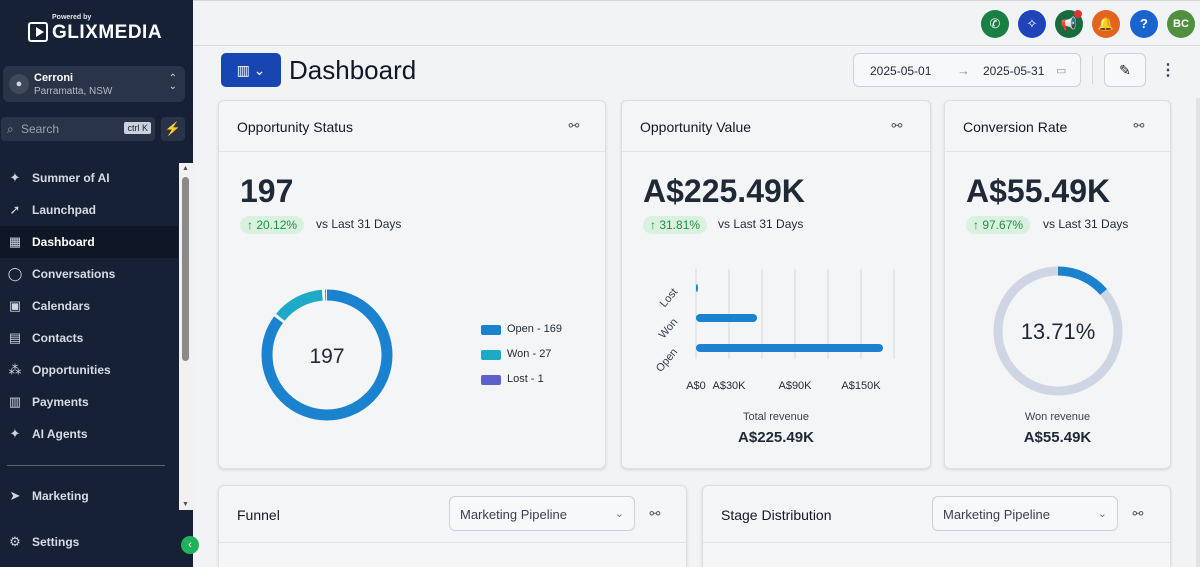 Image resolution: width=1200 pixels, height=567 pixels. What do you see at coordinates (98, 30) in the screenshot?
I see `brand-logo: Powered by GLIXMEDIA` at bounding box center [98, 30].